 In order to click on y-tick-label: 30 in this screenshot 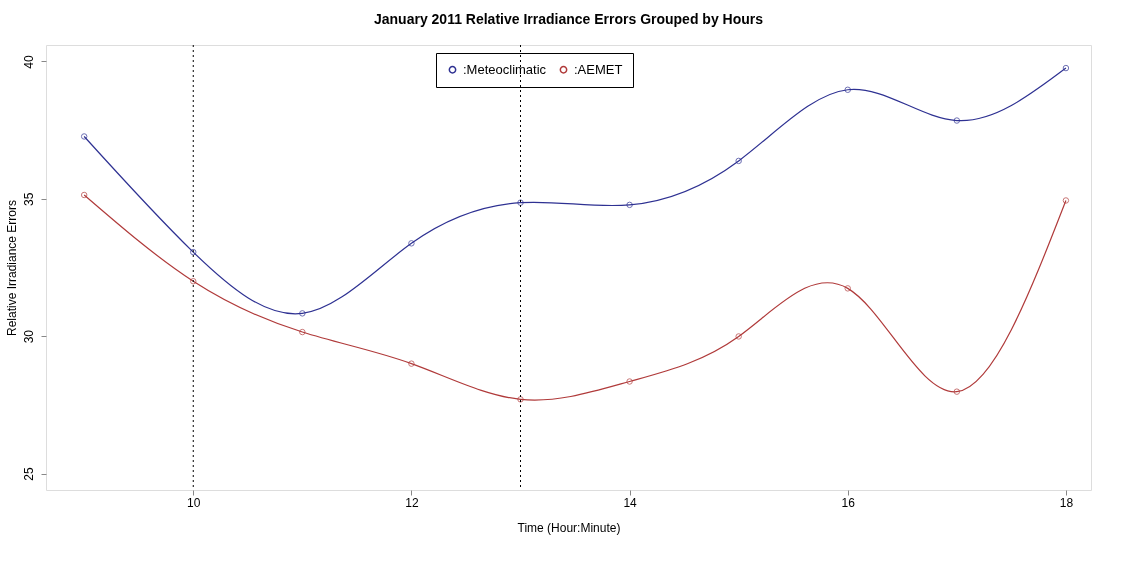, I will do `click(28, 336)`.